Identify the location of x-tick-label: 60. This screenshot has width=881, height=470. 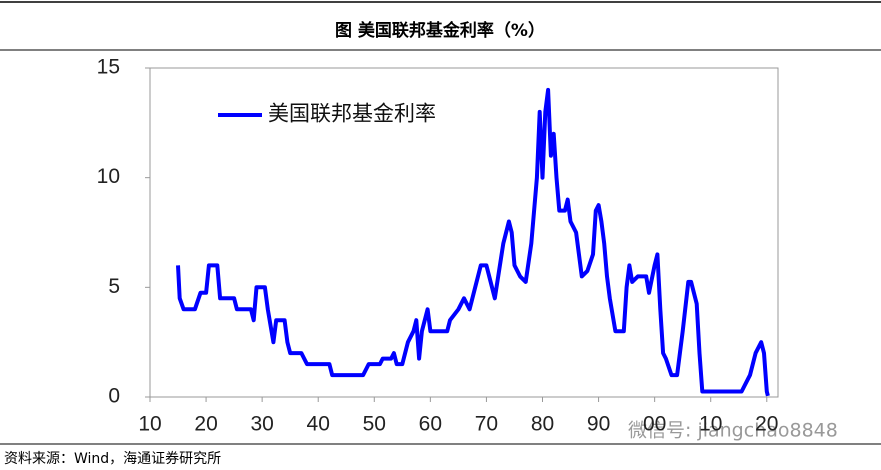
(430, 424).